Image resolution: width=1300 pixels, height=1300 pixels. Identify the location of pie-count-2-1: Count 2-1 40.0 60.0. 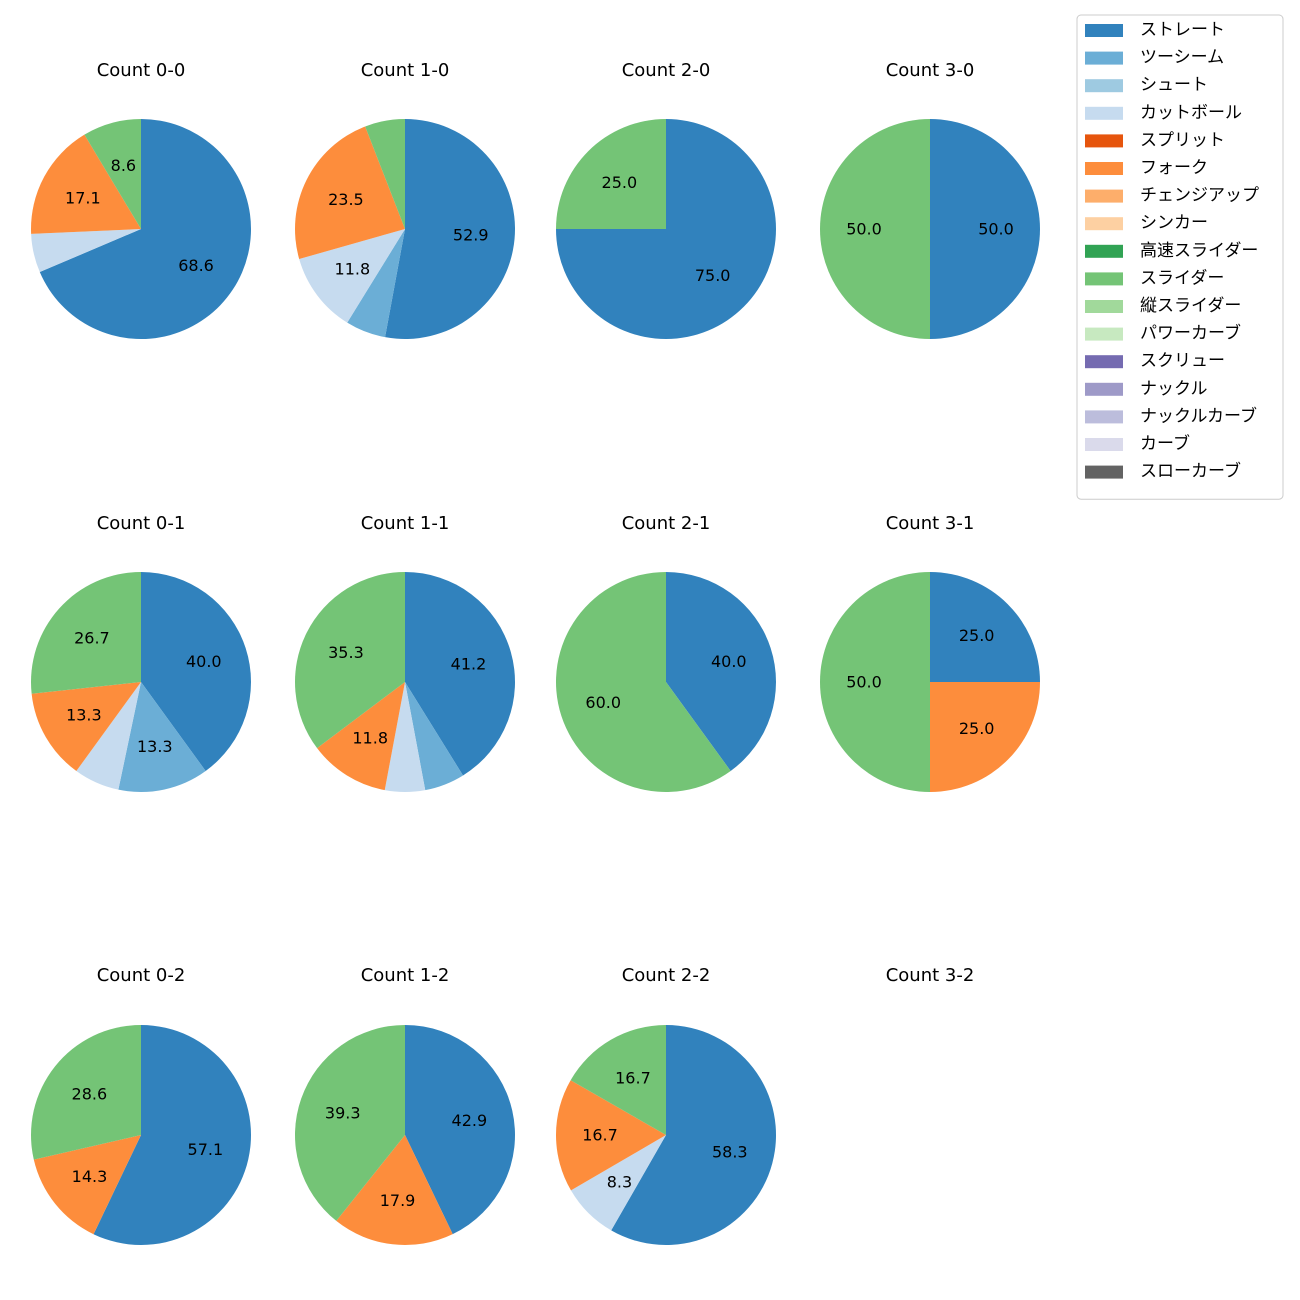
(666, 652).